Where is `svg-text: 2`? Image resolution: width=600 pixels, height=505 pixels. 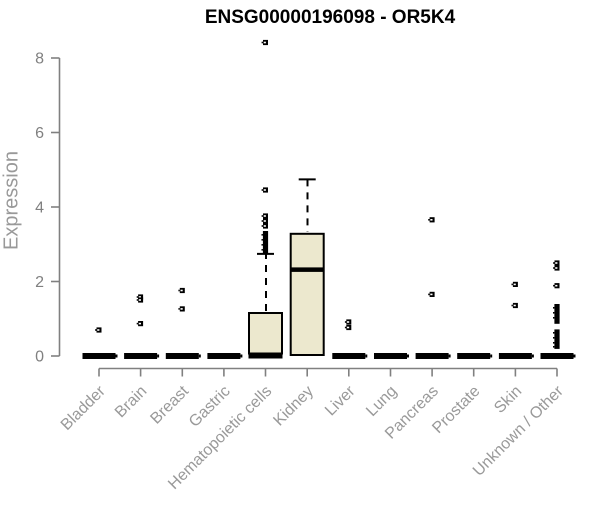
svg-text: 2 is located at coordinates (39, 282).